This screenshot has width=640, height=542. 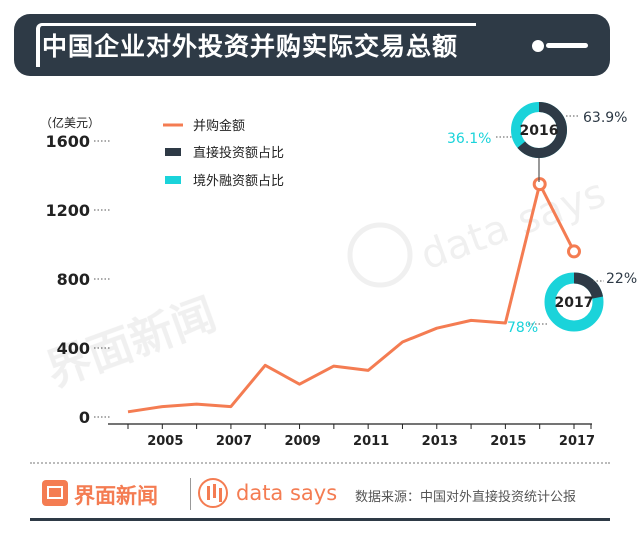 I want to click on donut-2016-direct-arc, so click(x=539, y=130).